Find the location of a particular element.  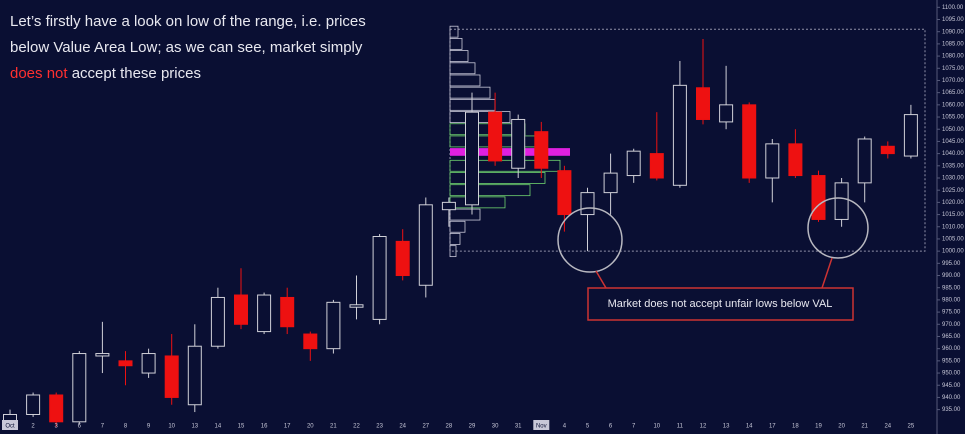

y-tick-label: 1025.00 is located at coordinates (953, 191).